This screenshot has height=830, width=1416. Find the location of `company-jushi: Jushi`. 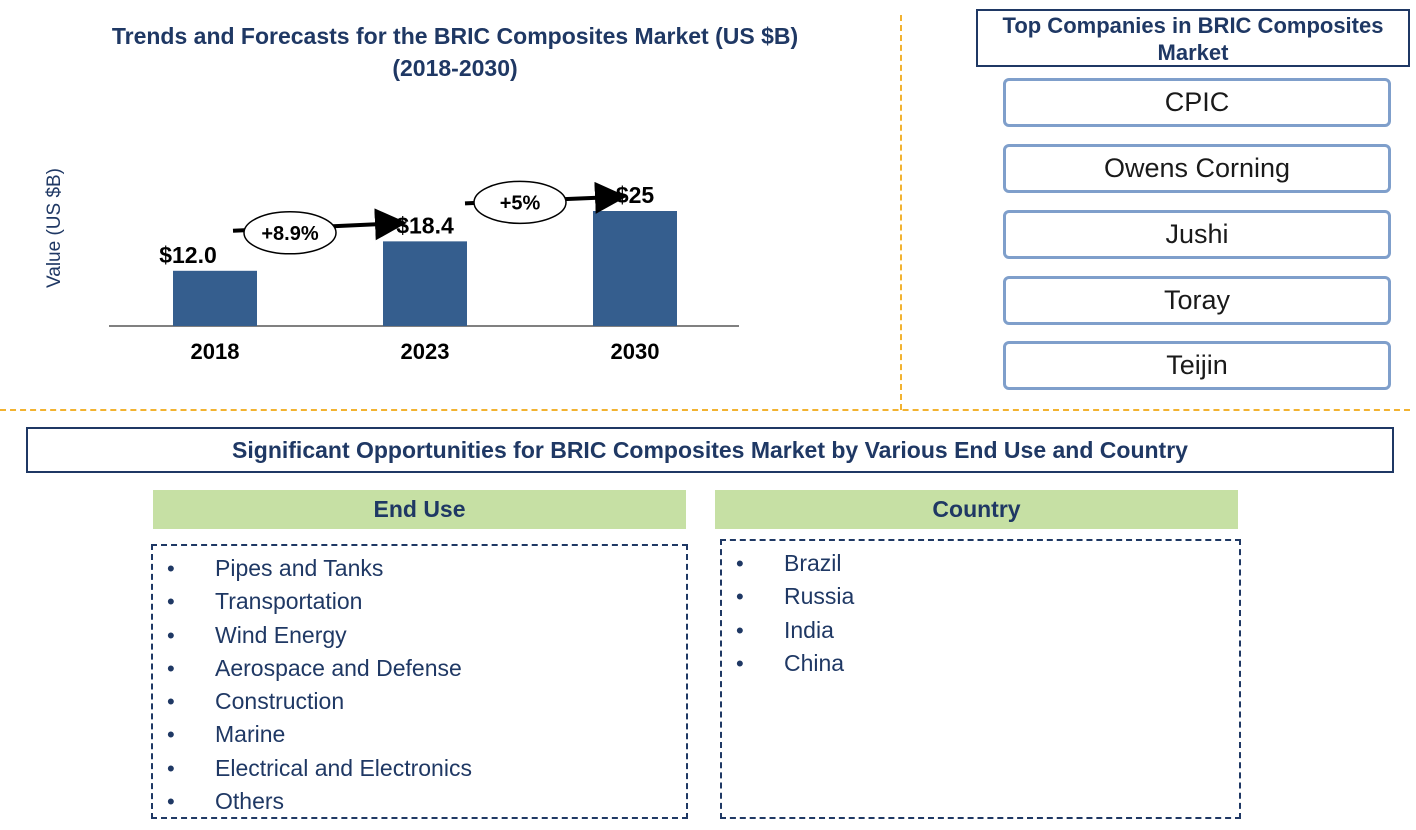

company-jushi: Jushi is located at coordinates (1197, 234).